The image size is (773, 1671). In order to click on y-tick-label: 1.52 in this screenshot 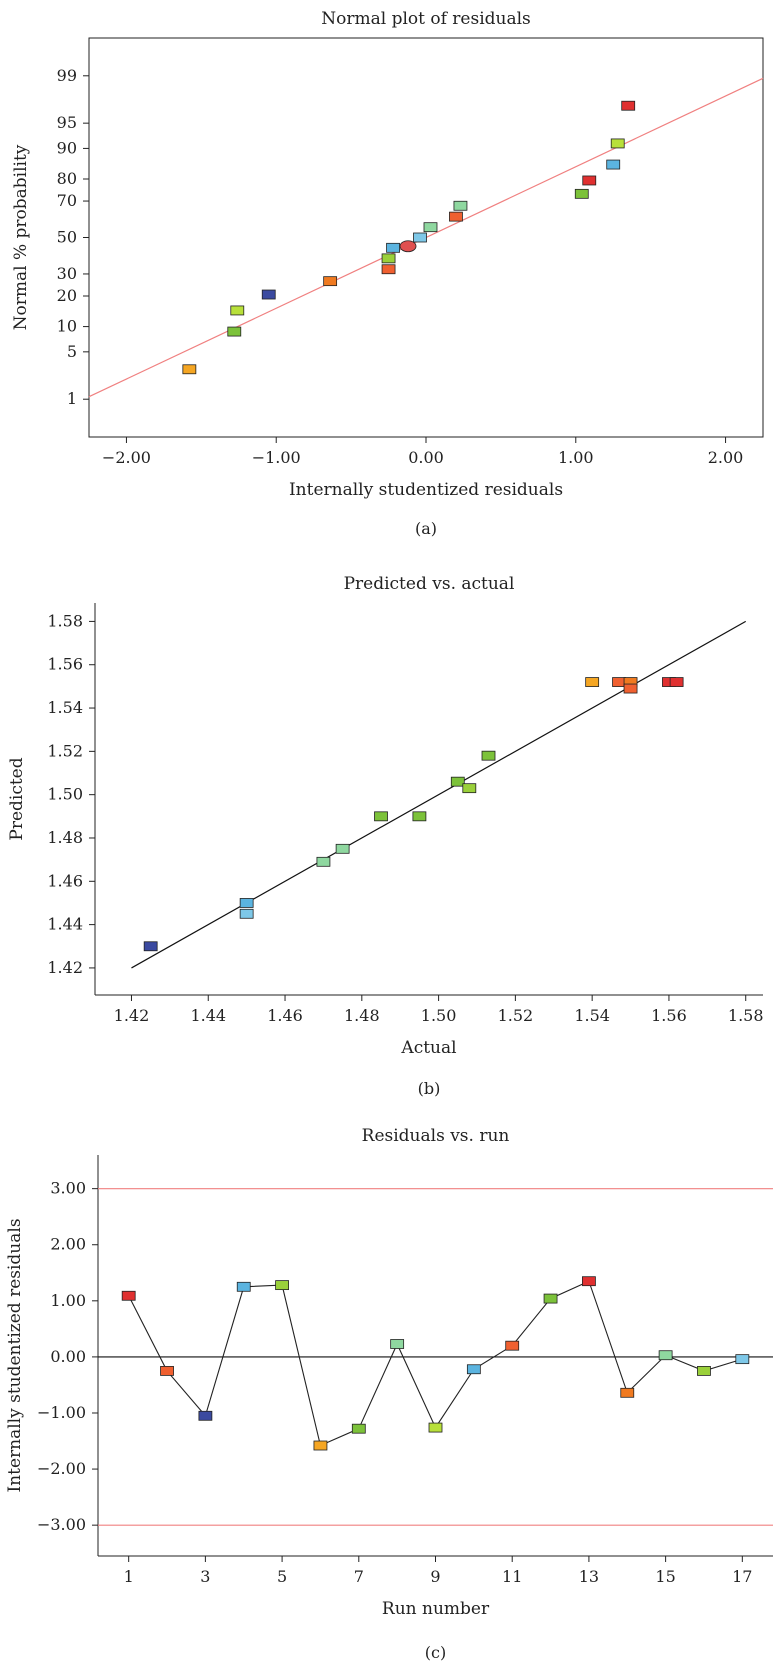, I will do `click(65, 750)`.